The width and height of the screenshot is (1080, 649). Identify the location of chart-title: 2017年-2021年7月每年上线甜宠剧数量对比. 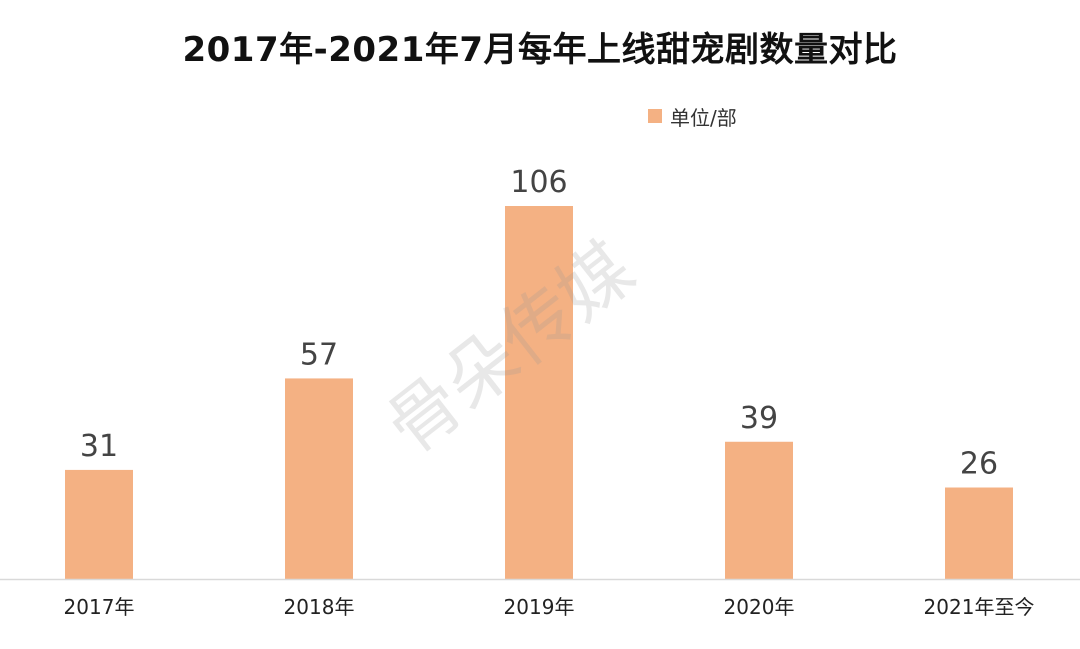
(540, 50).